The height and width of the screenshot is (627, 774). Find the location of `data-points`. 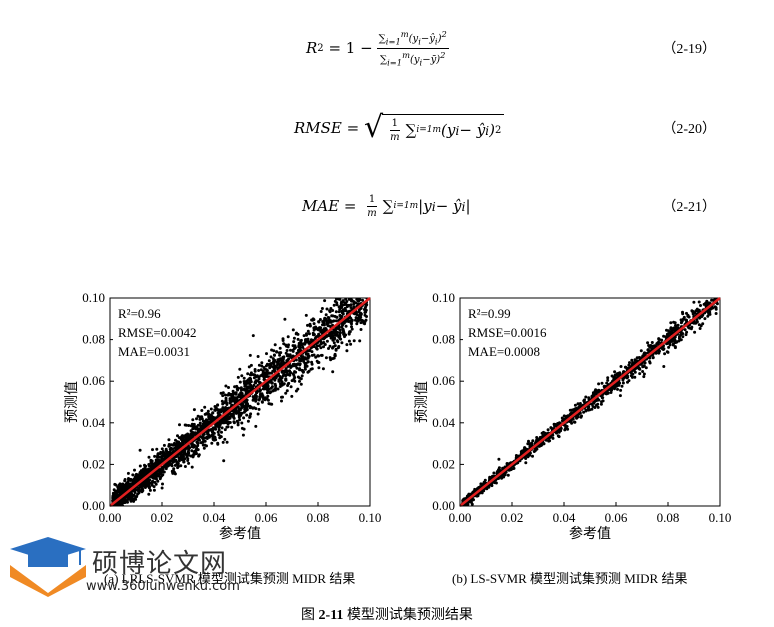

data-points is located at coordinates (240, 402).